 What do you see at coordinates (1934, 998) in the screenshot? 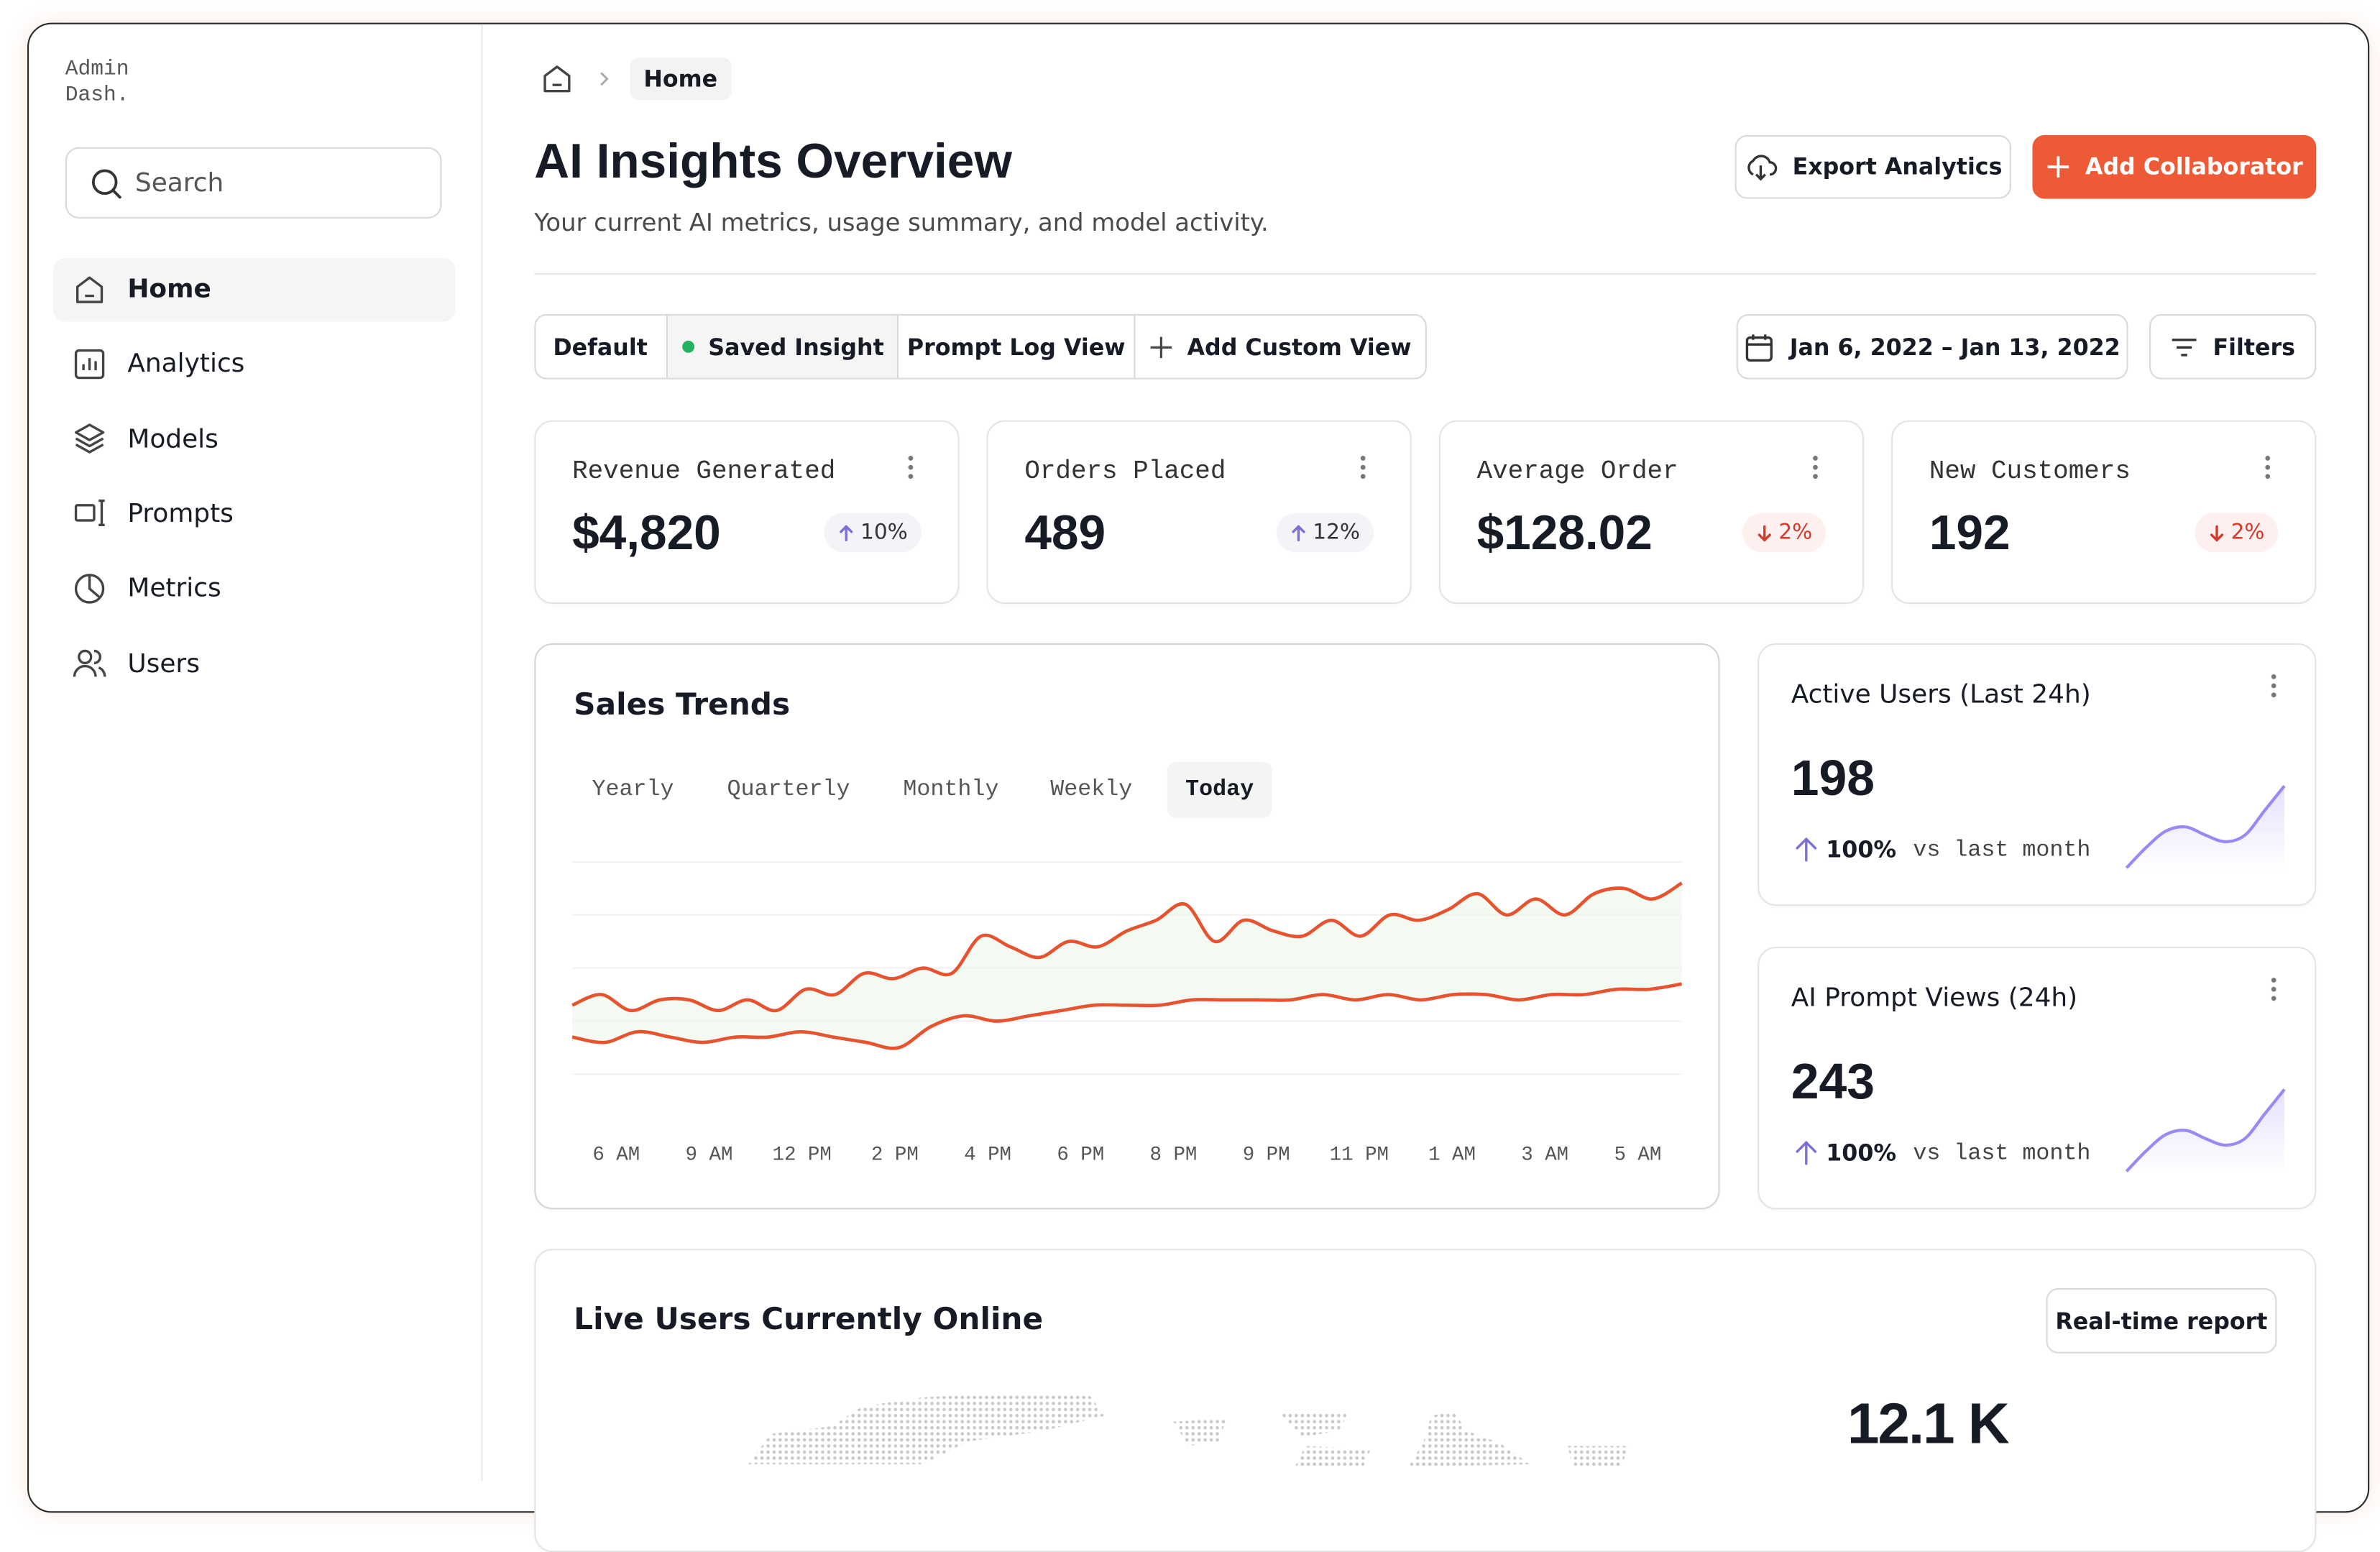
I see `card-title: AI Prompt Views (24h)` at bounding box center [1934, 998].